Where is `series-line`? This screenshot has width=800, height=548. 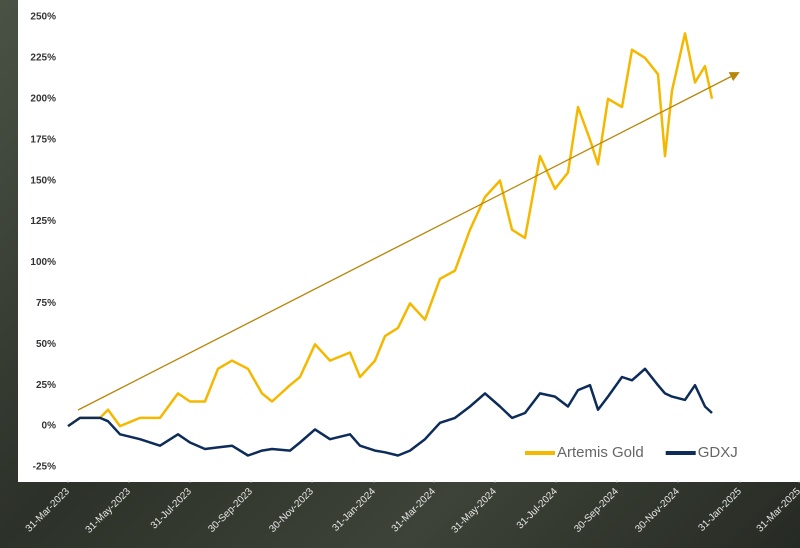
series-line is located at coordinates (390, 412).